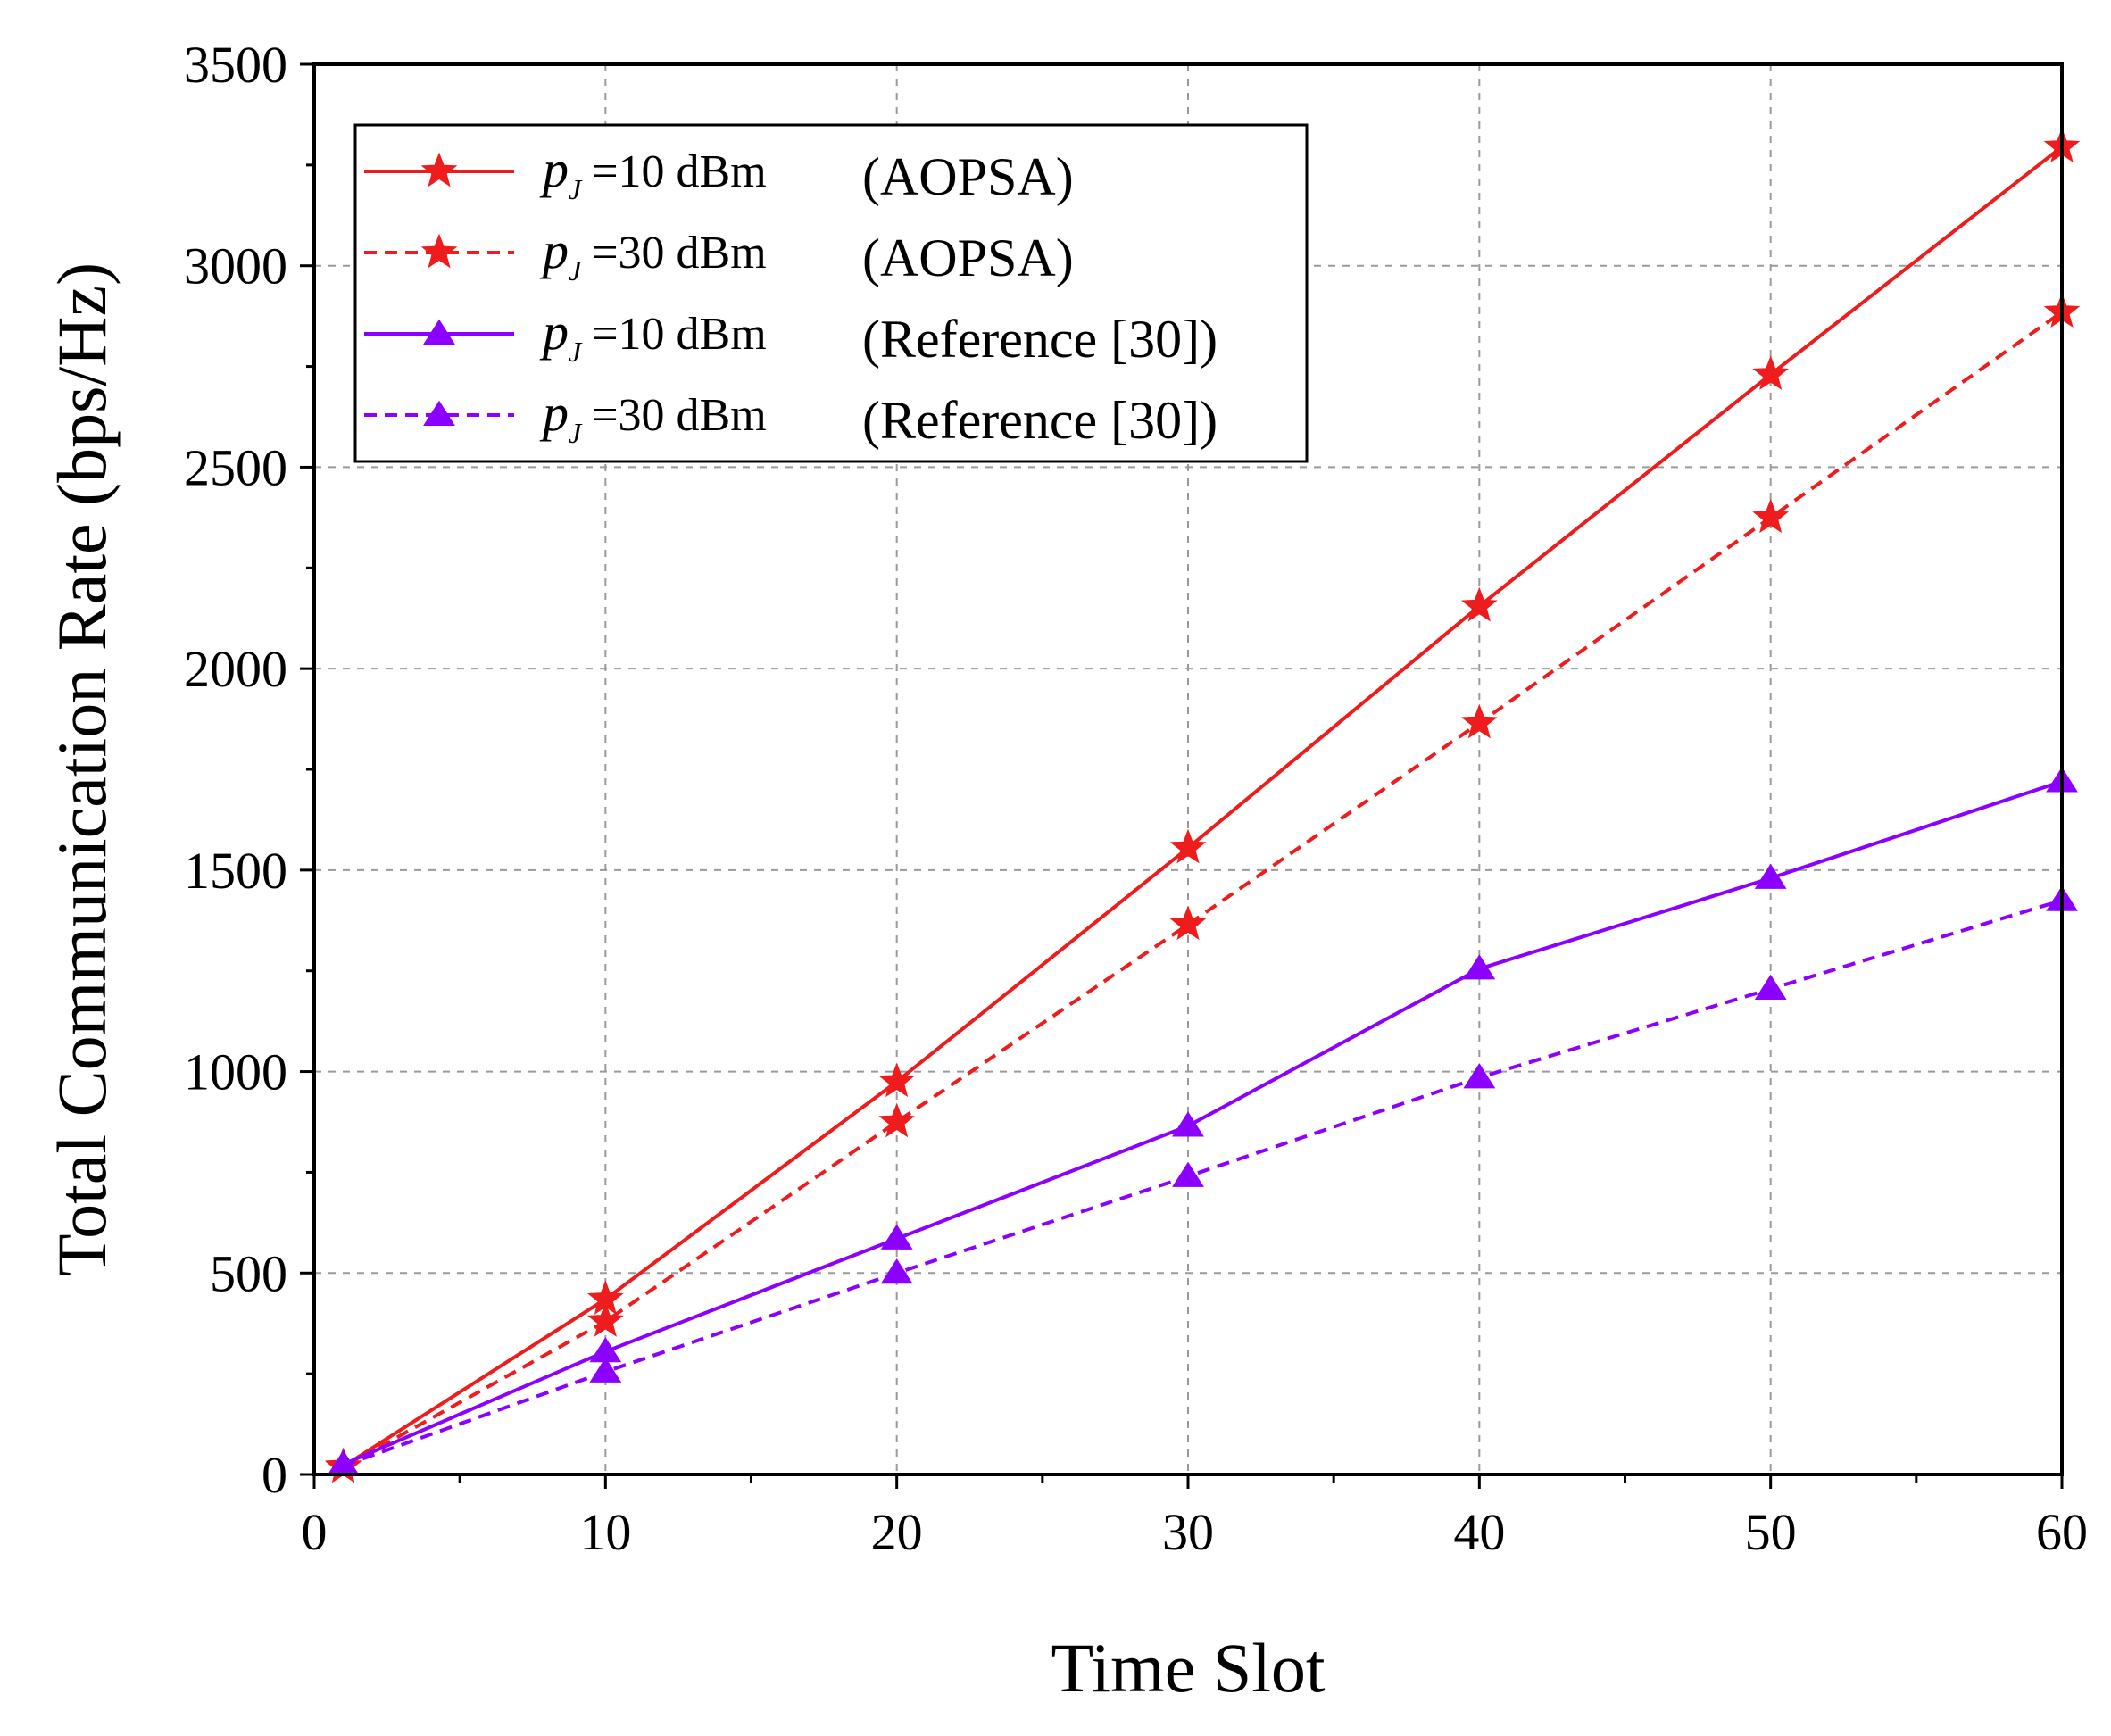  I want to click on y-tick-label: 3500, so click(235, 65).